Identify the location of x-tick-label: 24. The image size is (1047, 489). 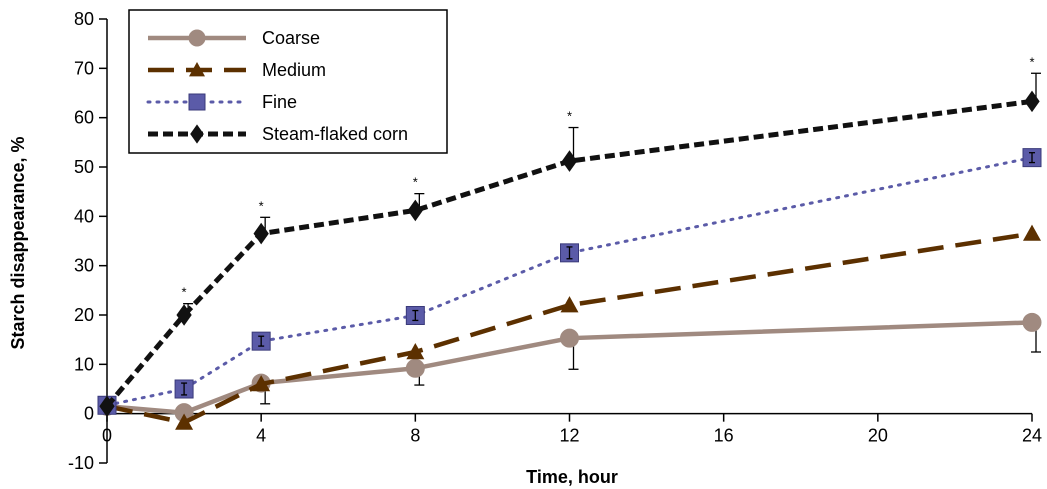
(1032, 436).